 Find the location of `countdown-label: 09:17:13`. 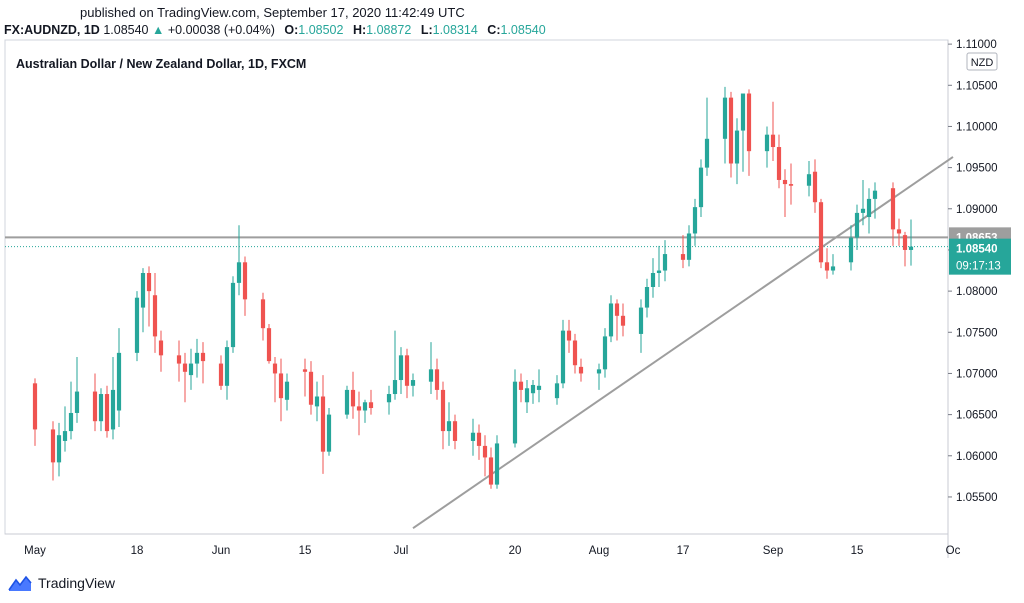

countdown-label: 09:17:13 is located at coordinates (978, 267).